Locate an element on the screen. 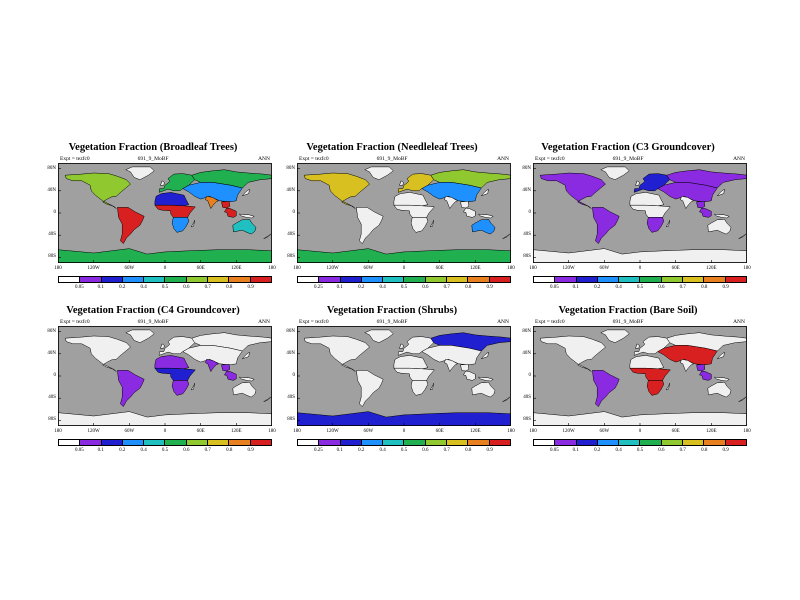 The width and height of the screenshot is (800, 600). season-label: ANN is located at coordinates (739, 159).